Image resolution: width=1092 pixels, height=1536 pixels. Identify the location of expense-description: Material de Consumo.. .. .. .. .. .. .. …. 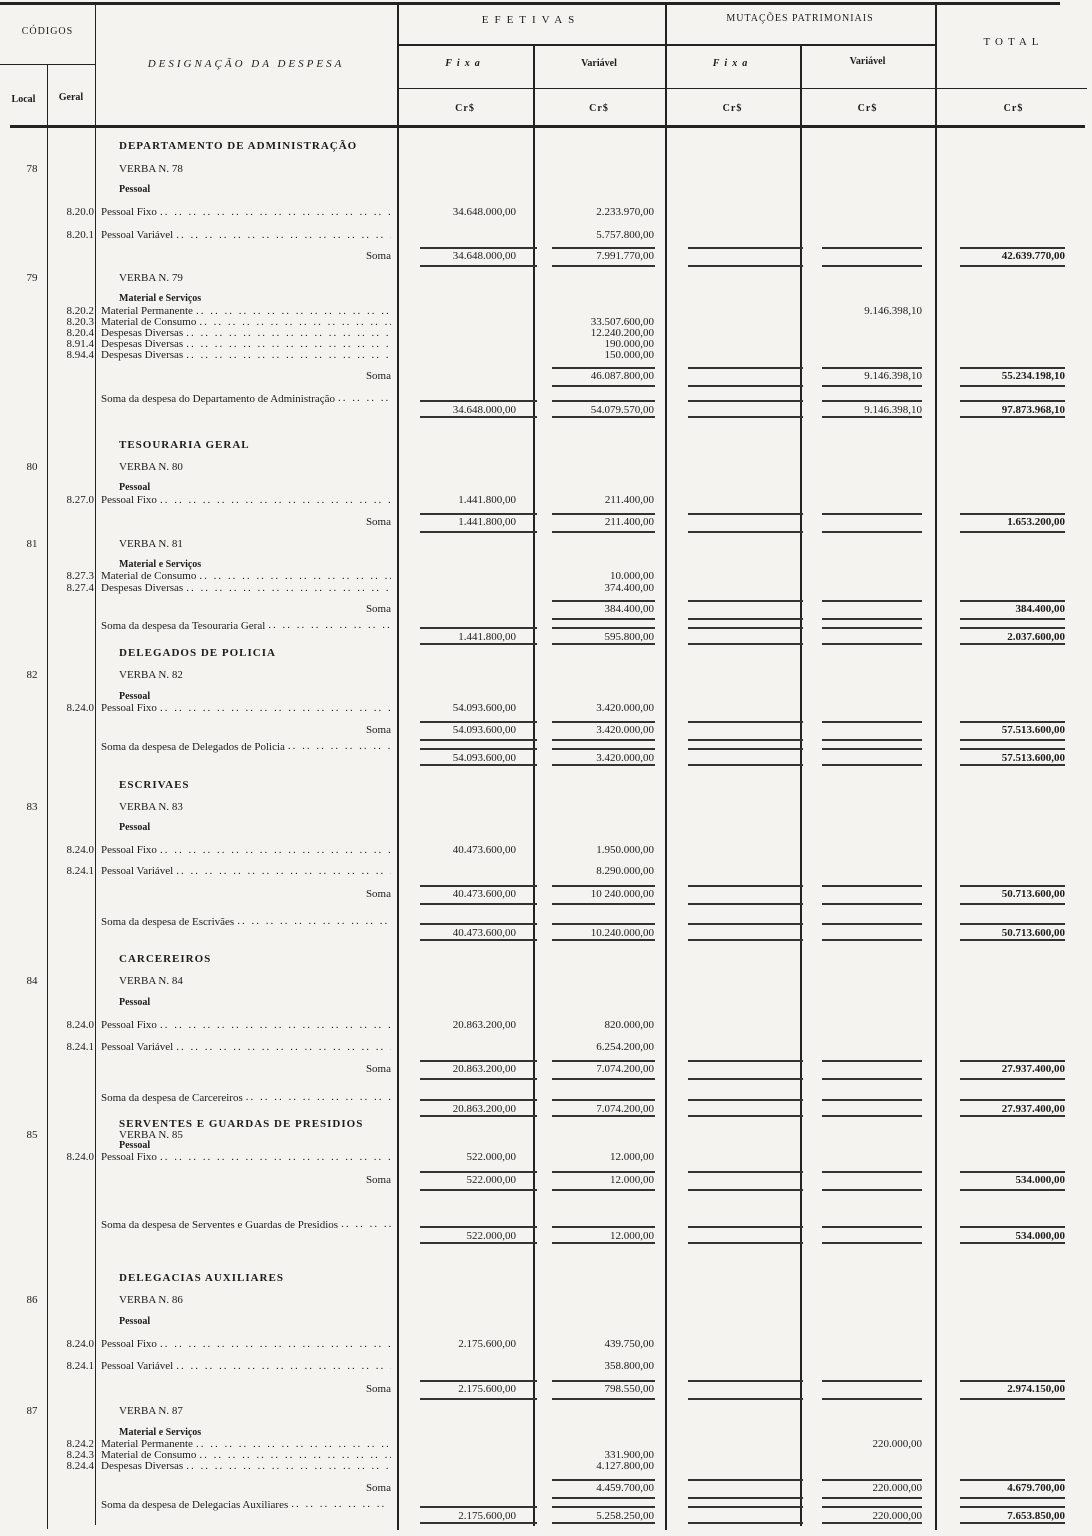
(246, 576).